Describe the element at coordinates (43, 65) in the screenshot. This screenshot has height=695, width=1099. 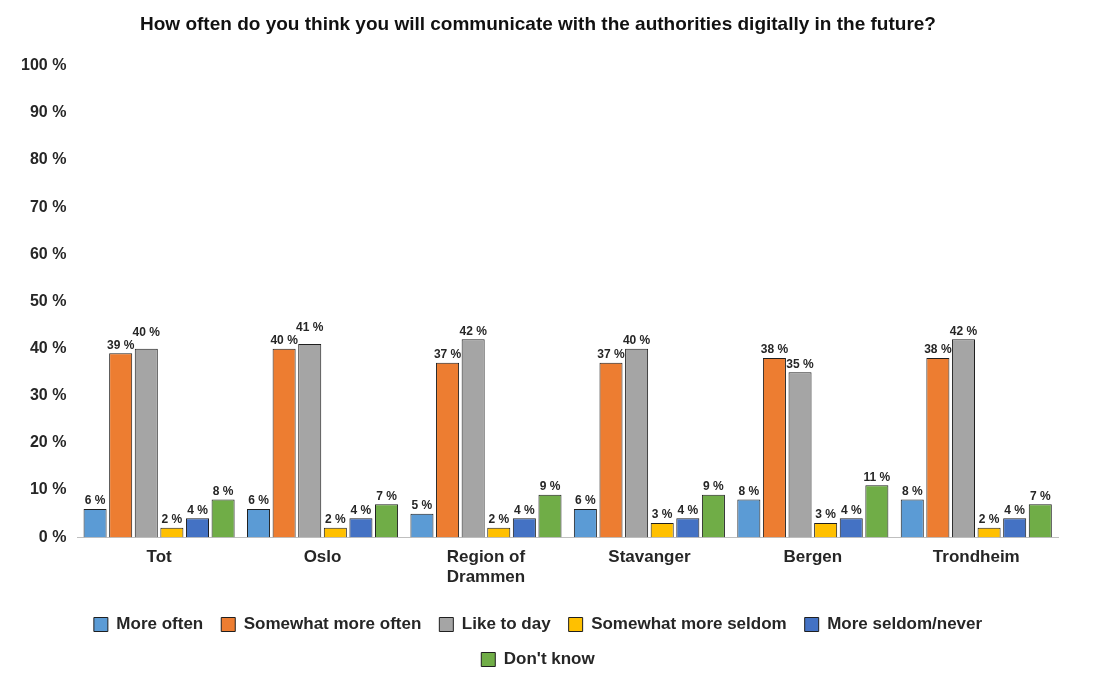
I see `y-tick-label: 100 %` at that location.